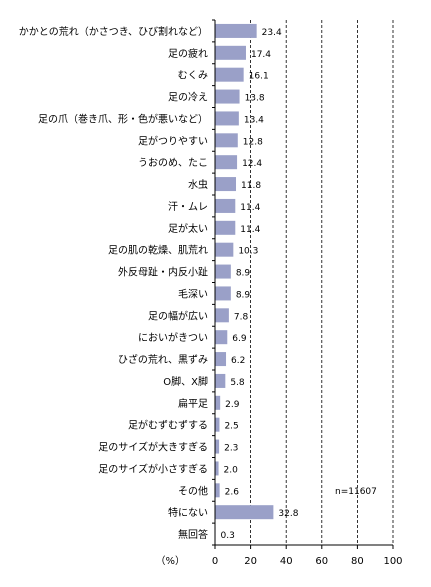 The image size is (431, 587). I want to click on category-label: 足のサイズが大きすぎる, so click(153, 447).